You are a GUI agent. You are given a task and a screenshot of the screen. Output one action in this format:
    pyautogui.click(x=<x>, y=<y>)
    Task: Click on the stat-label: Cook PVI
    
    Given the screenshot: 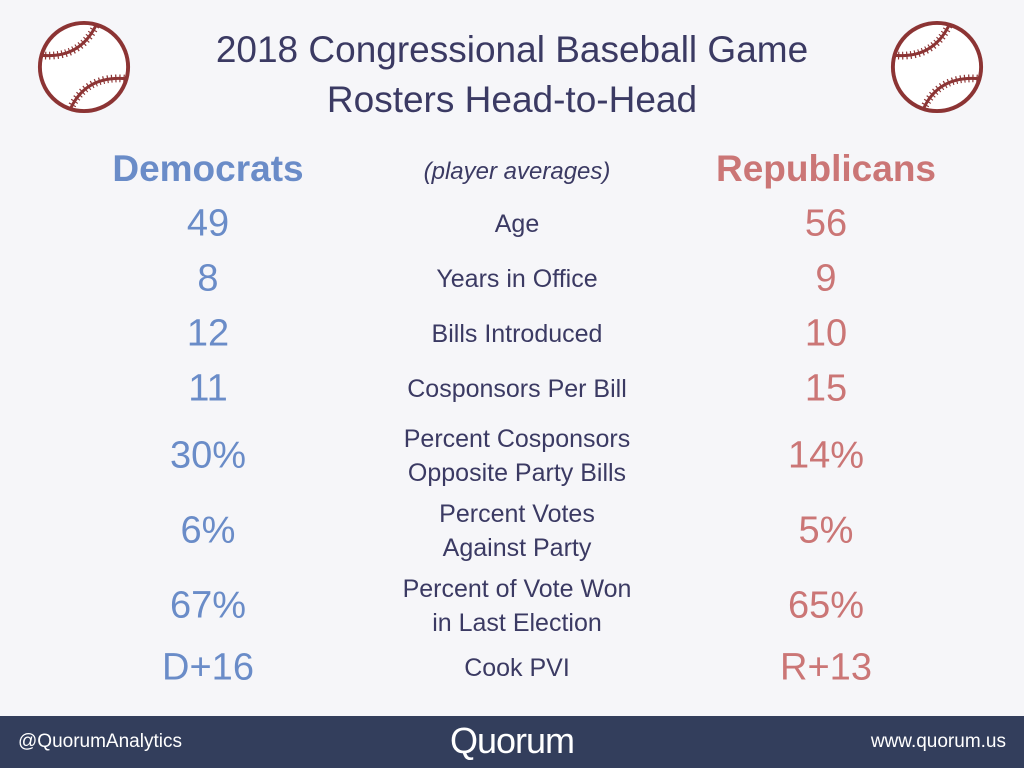 What is the action you would take?
    pyautogui.click(x=517, y=668)
    